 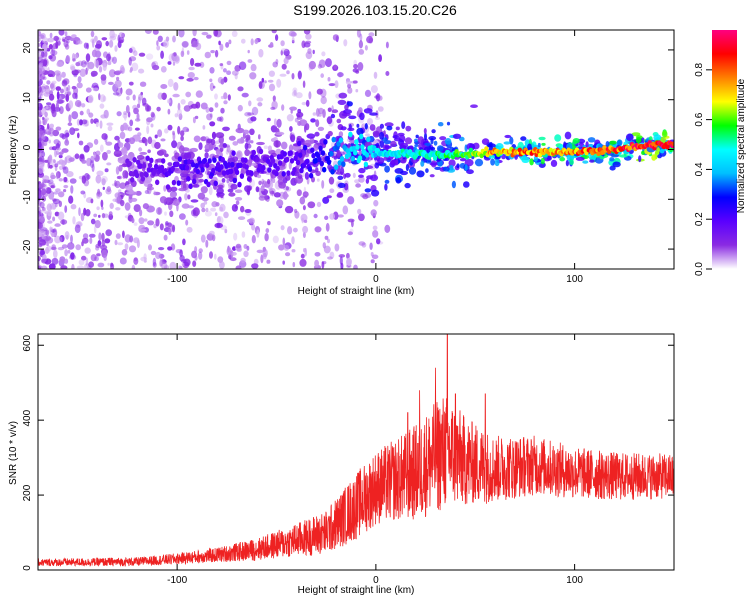 What do you see at coordinates (699, 269) in the screenshot?
I see `colorbar-tick-label: 0.0` at bounding box center [699, 269].